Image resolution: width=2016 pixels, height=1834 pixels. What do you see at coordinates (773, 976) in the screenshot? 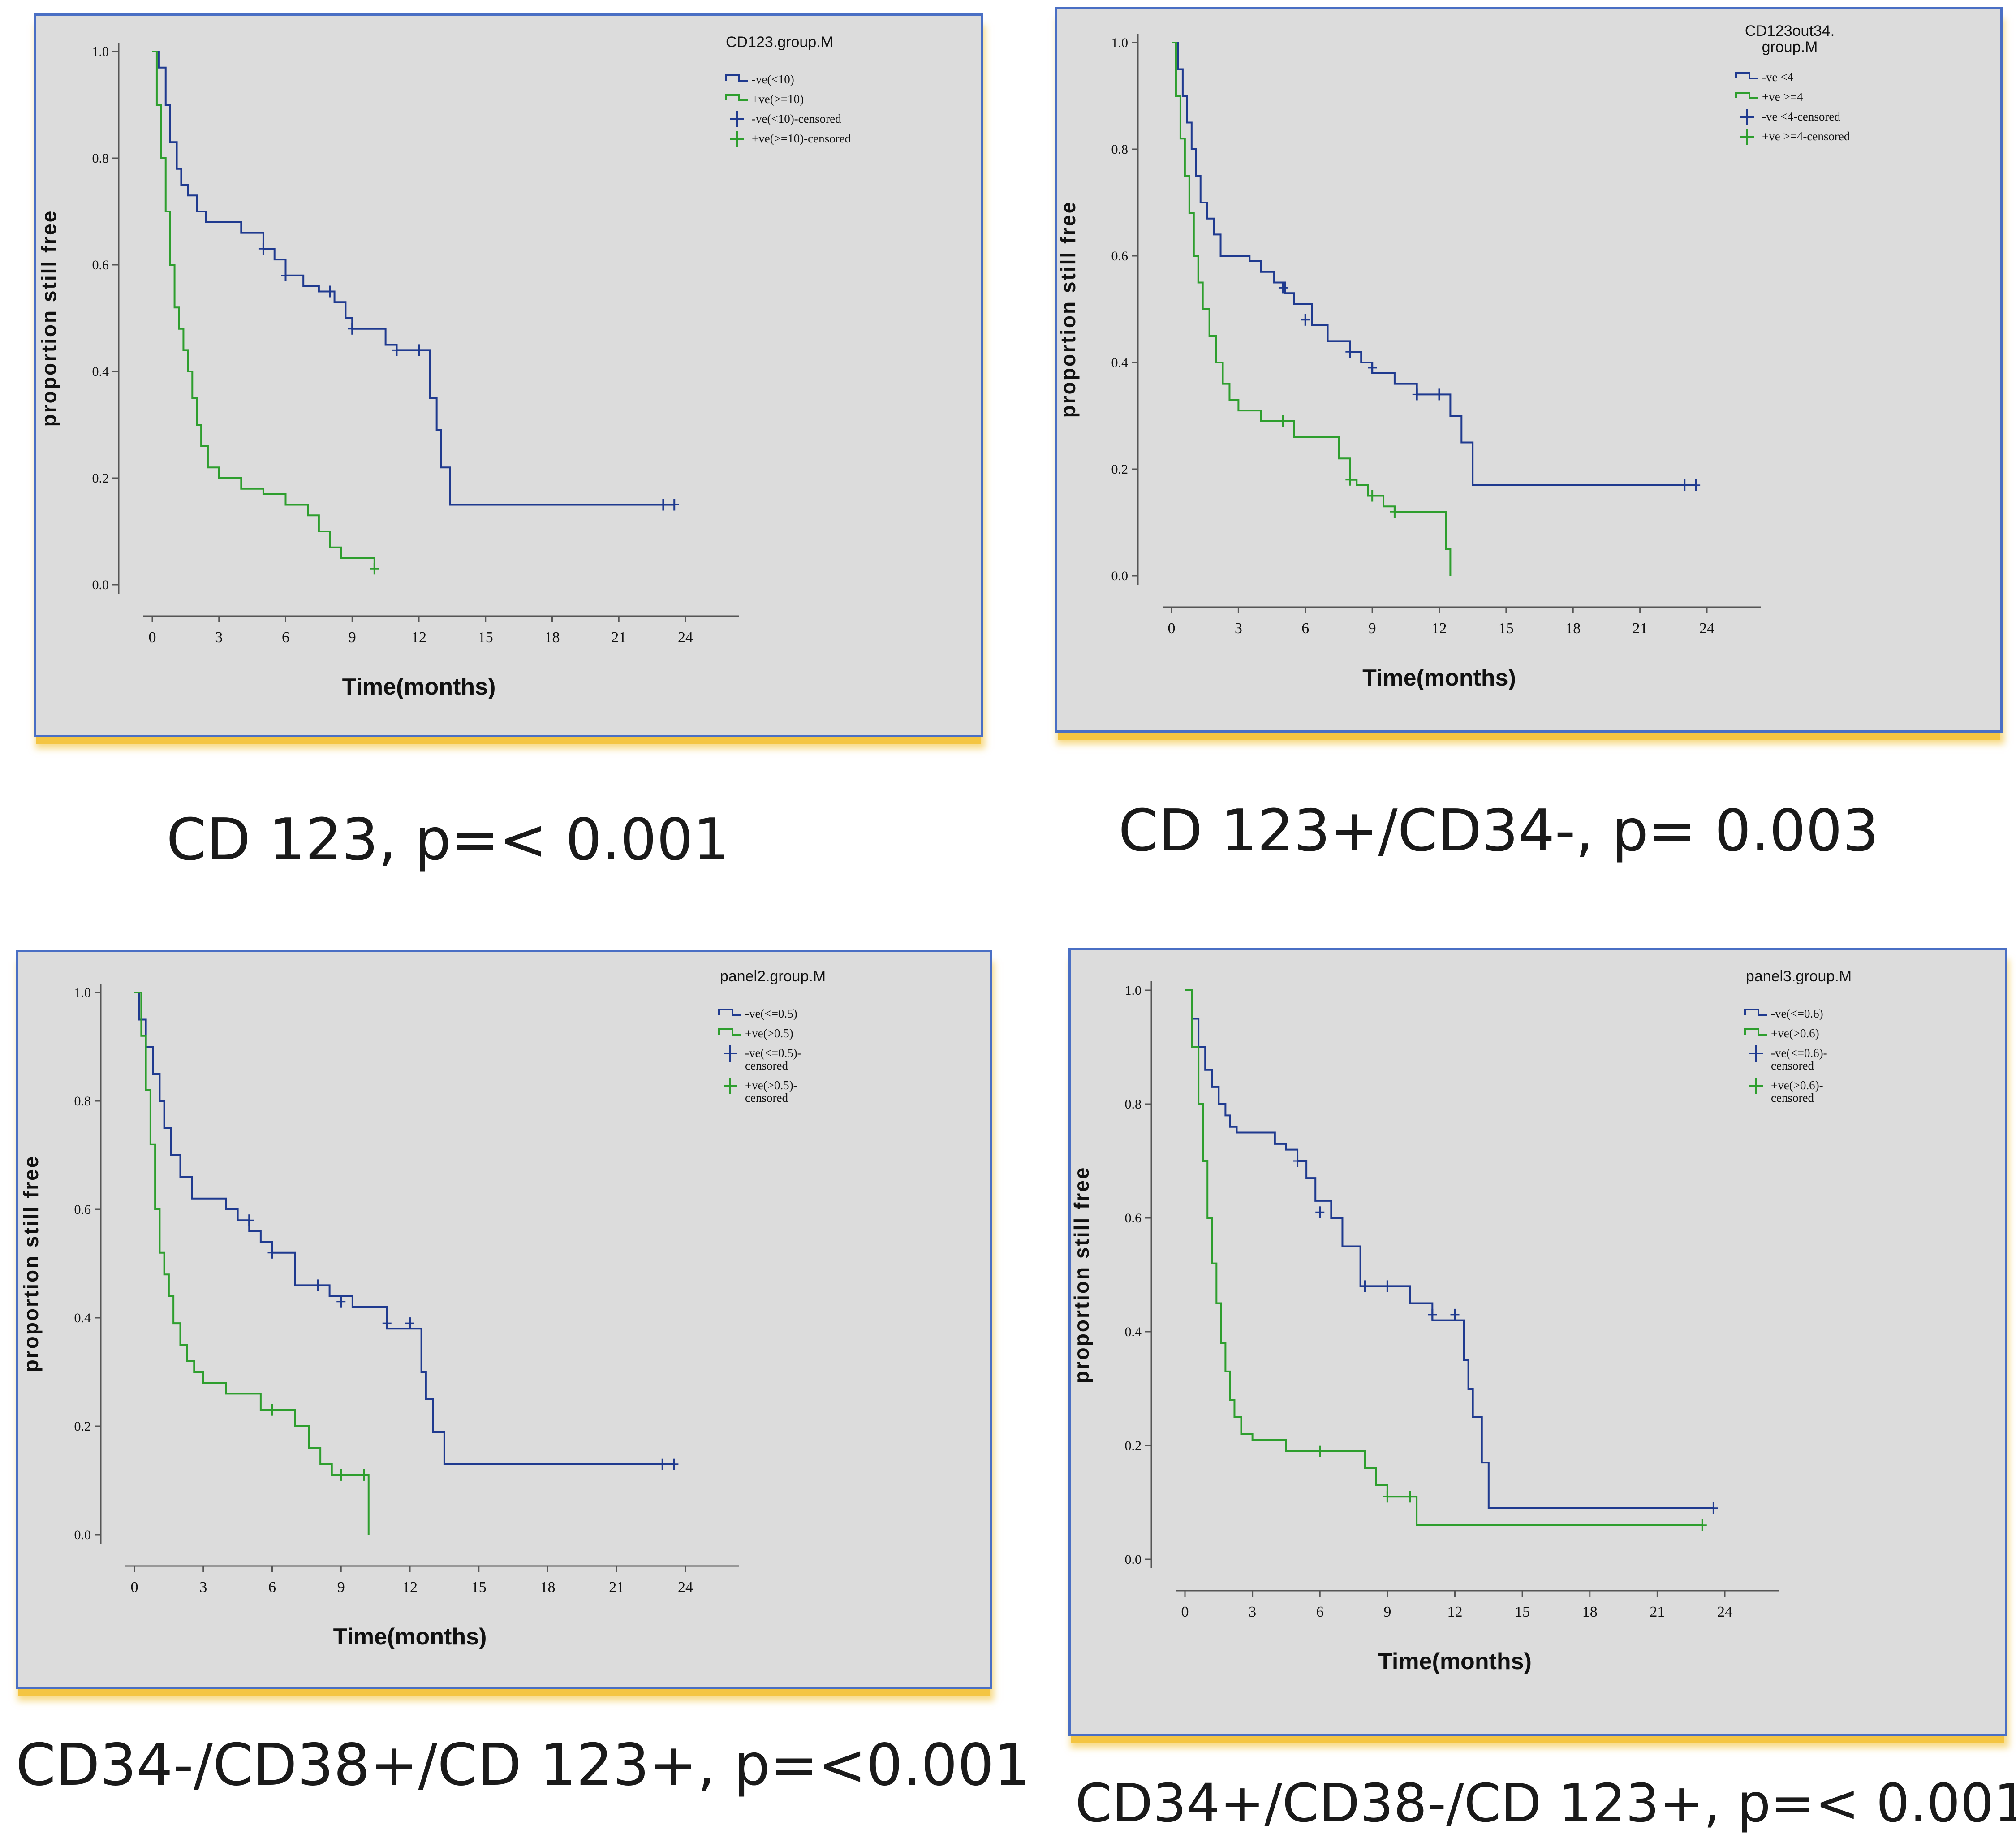
I see `legend-title: panel2.group.M` at bounding box center [773, 976].